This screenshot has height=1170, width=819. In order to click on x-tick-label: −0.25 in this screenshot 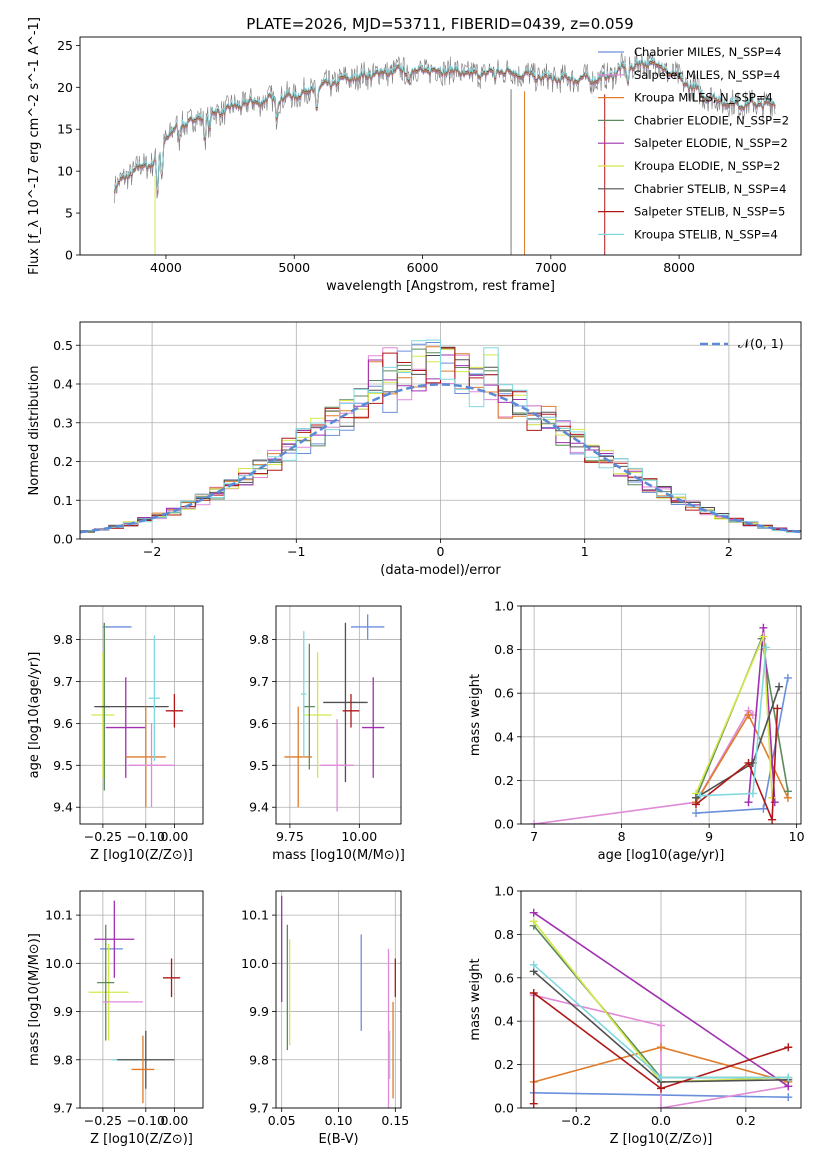, I will do `click(103, 1120)`.